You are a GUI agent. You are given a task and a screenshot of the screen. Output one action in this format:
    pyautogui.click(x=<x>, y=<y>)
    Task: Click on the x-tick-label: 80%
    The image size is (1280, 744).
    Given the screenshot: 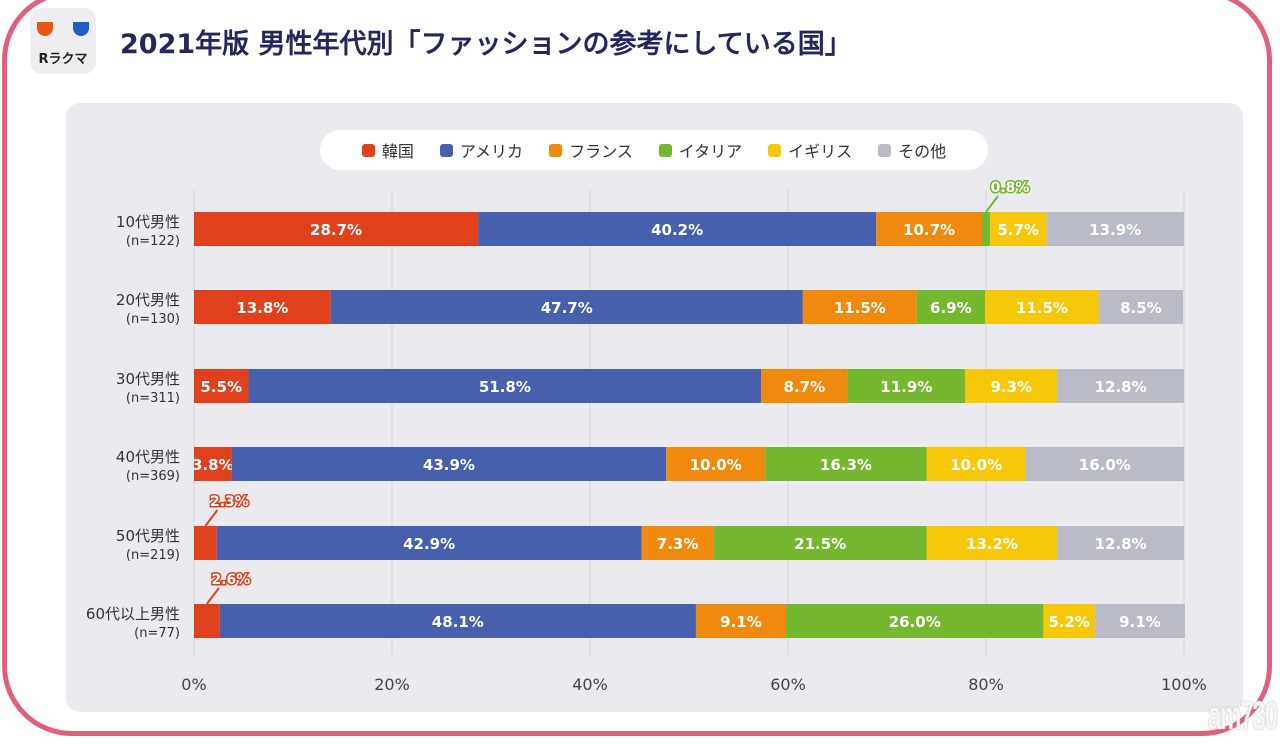 What is the action you would take?
    pyautogui.click(x=986, y=684)
    